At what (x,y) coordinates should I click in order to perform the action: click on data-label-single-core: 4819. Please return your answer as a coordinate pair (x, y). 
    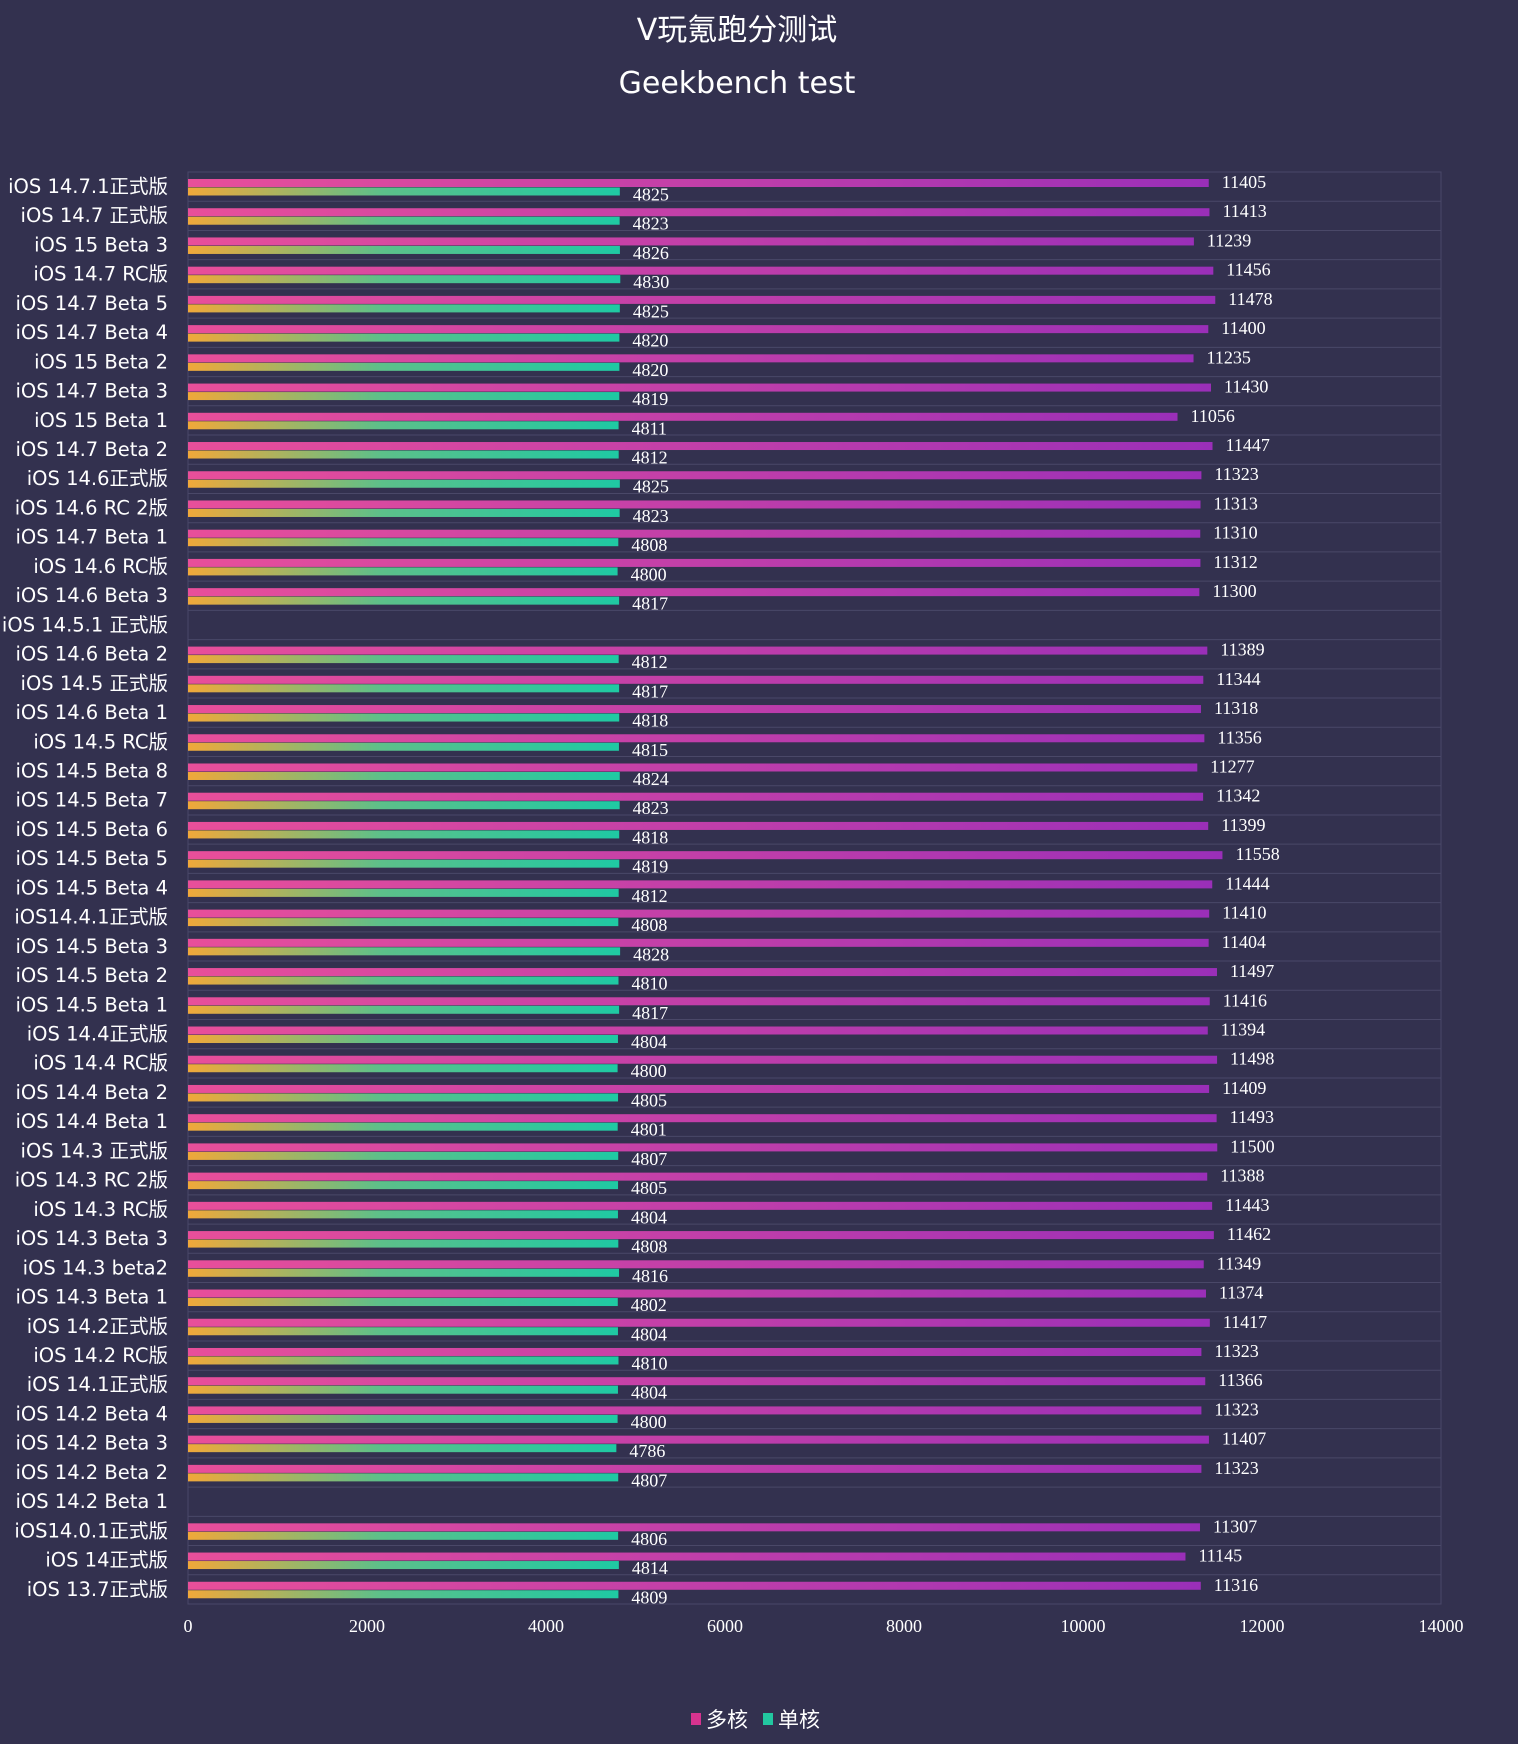
    Looking at the image, I should click on (650, 867).